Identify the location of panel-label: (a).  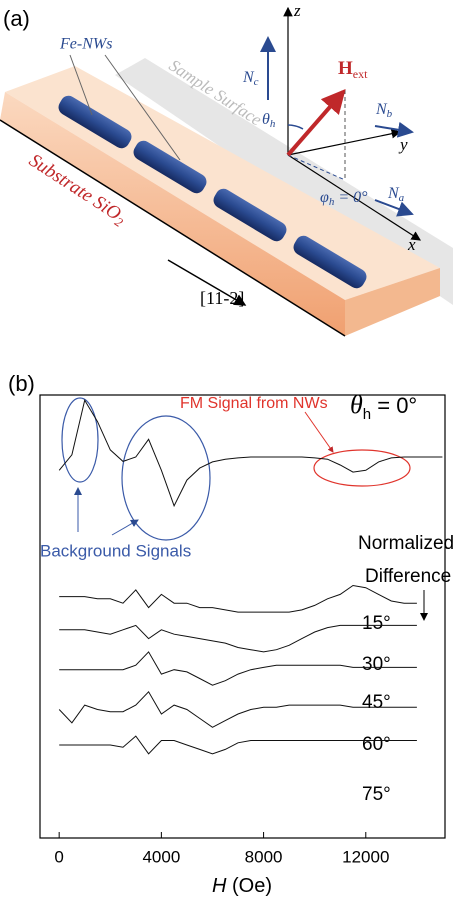
(16, 18).